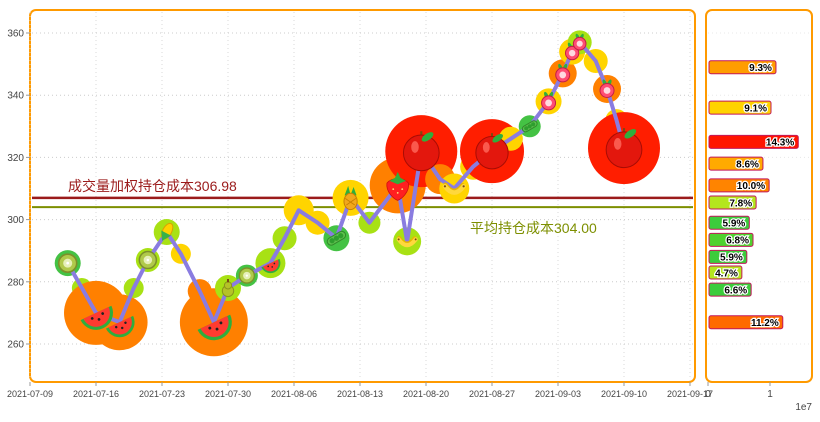 The height and width of the screenshot is (422, 820). What do you see at coordinates (765, 323) in the screenshot?
I see `volume-bar-pct-label: 11.2%` at bounding box center [765, 323].